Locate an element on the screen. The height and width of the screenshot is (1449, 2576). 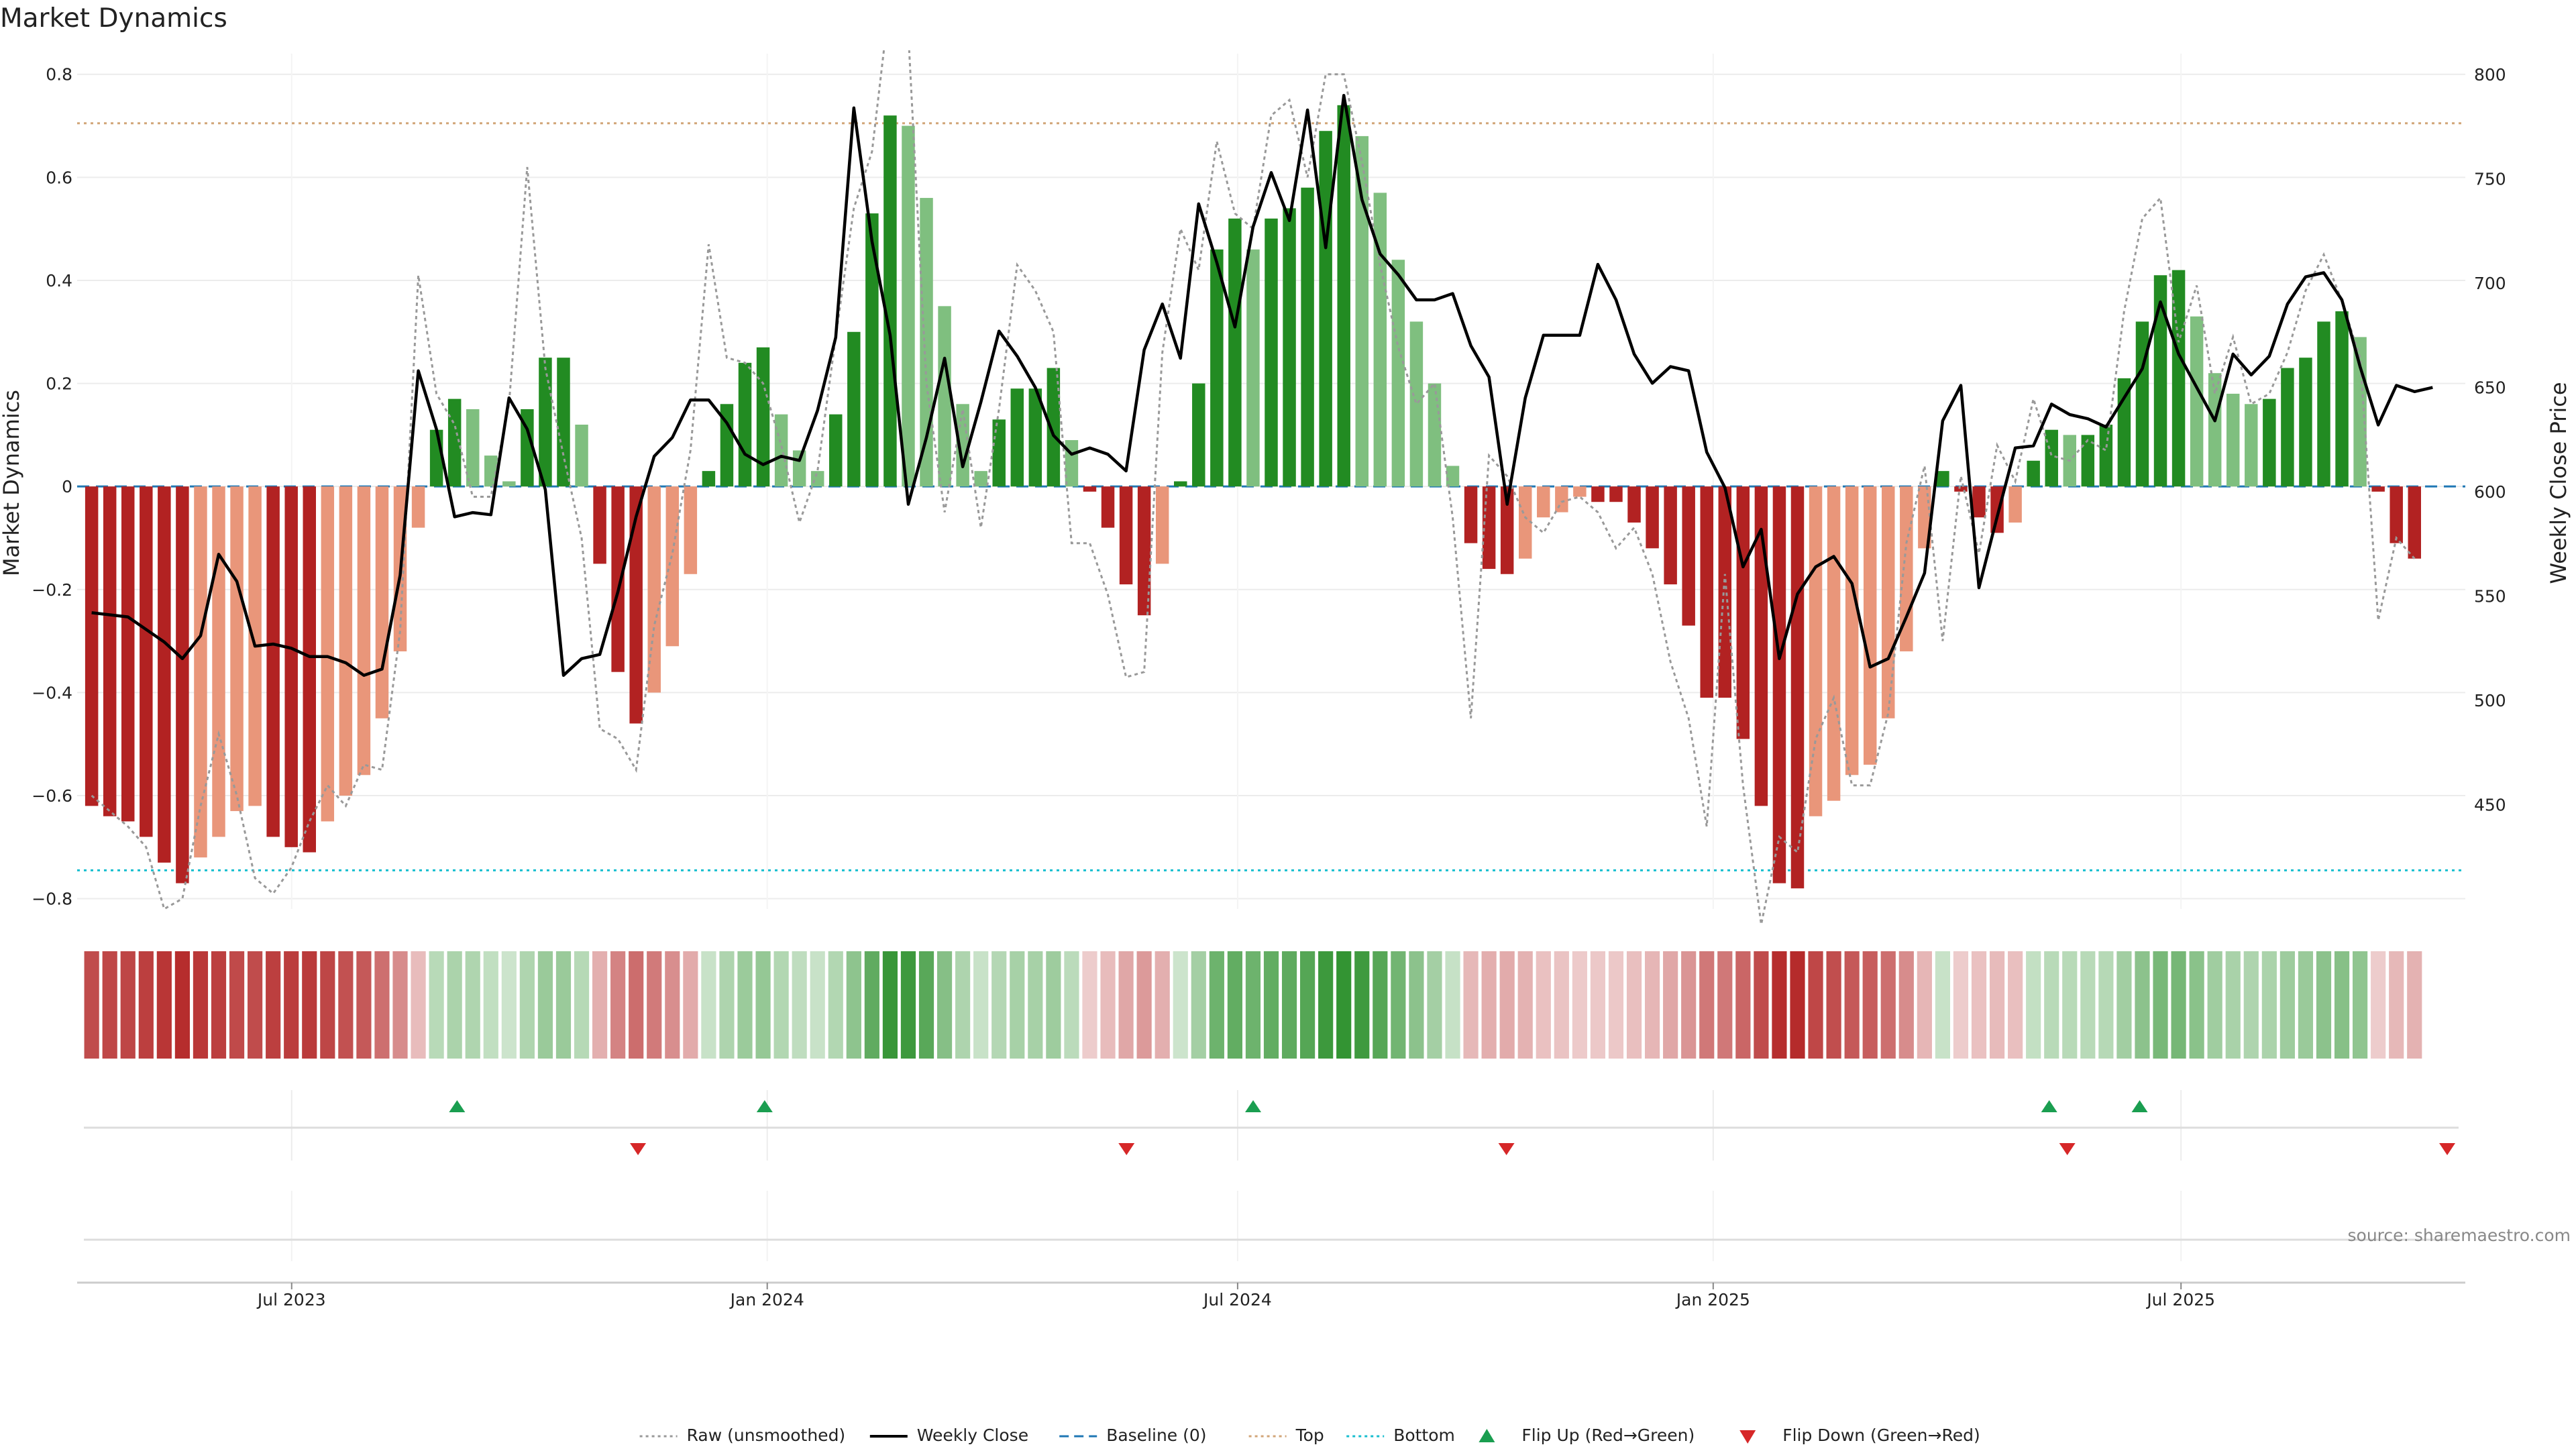
flip-markers is located at coordinates (1271, 1175).